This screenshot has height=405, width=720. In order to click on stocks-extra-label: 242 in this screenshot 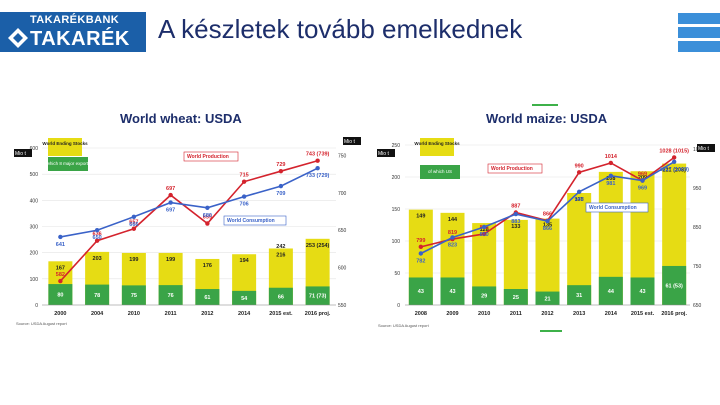, I will do `click(280, 247)`.